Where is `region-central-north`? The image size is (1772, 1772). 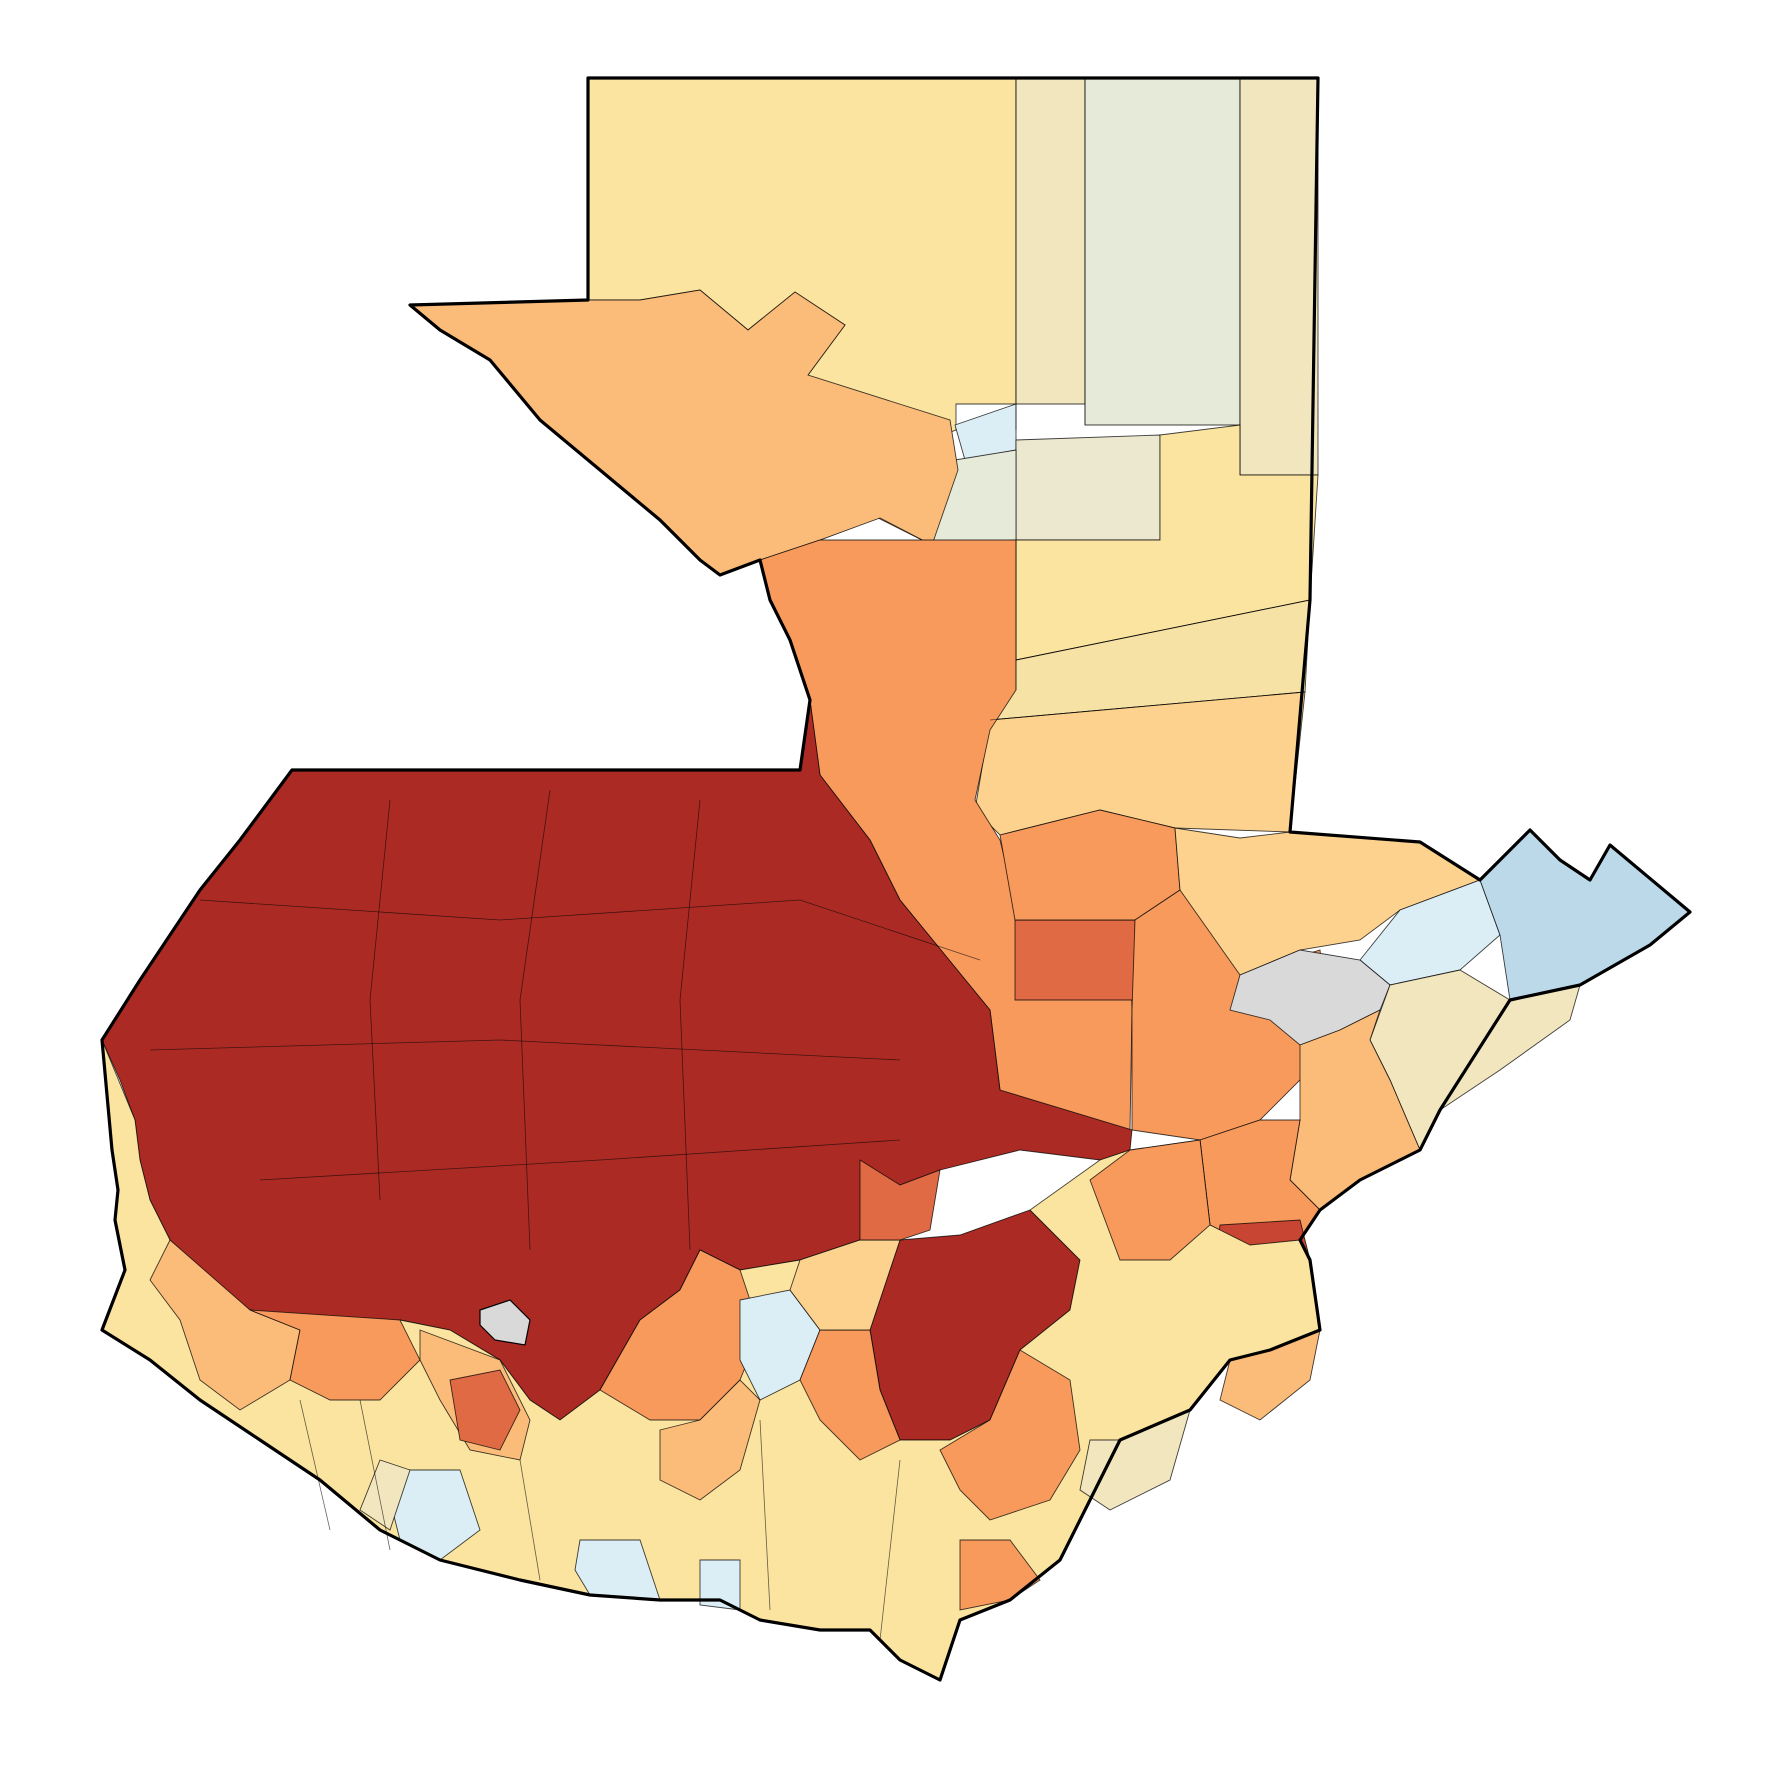
region-central-north is located at coordinates (970, 850).